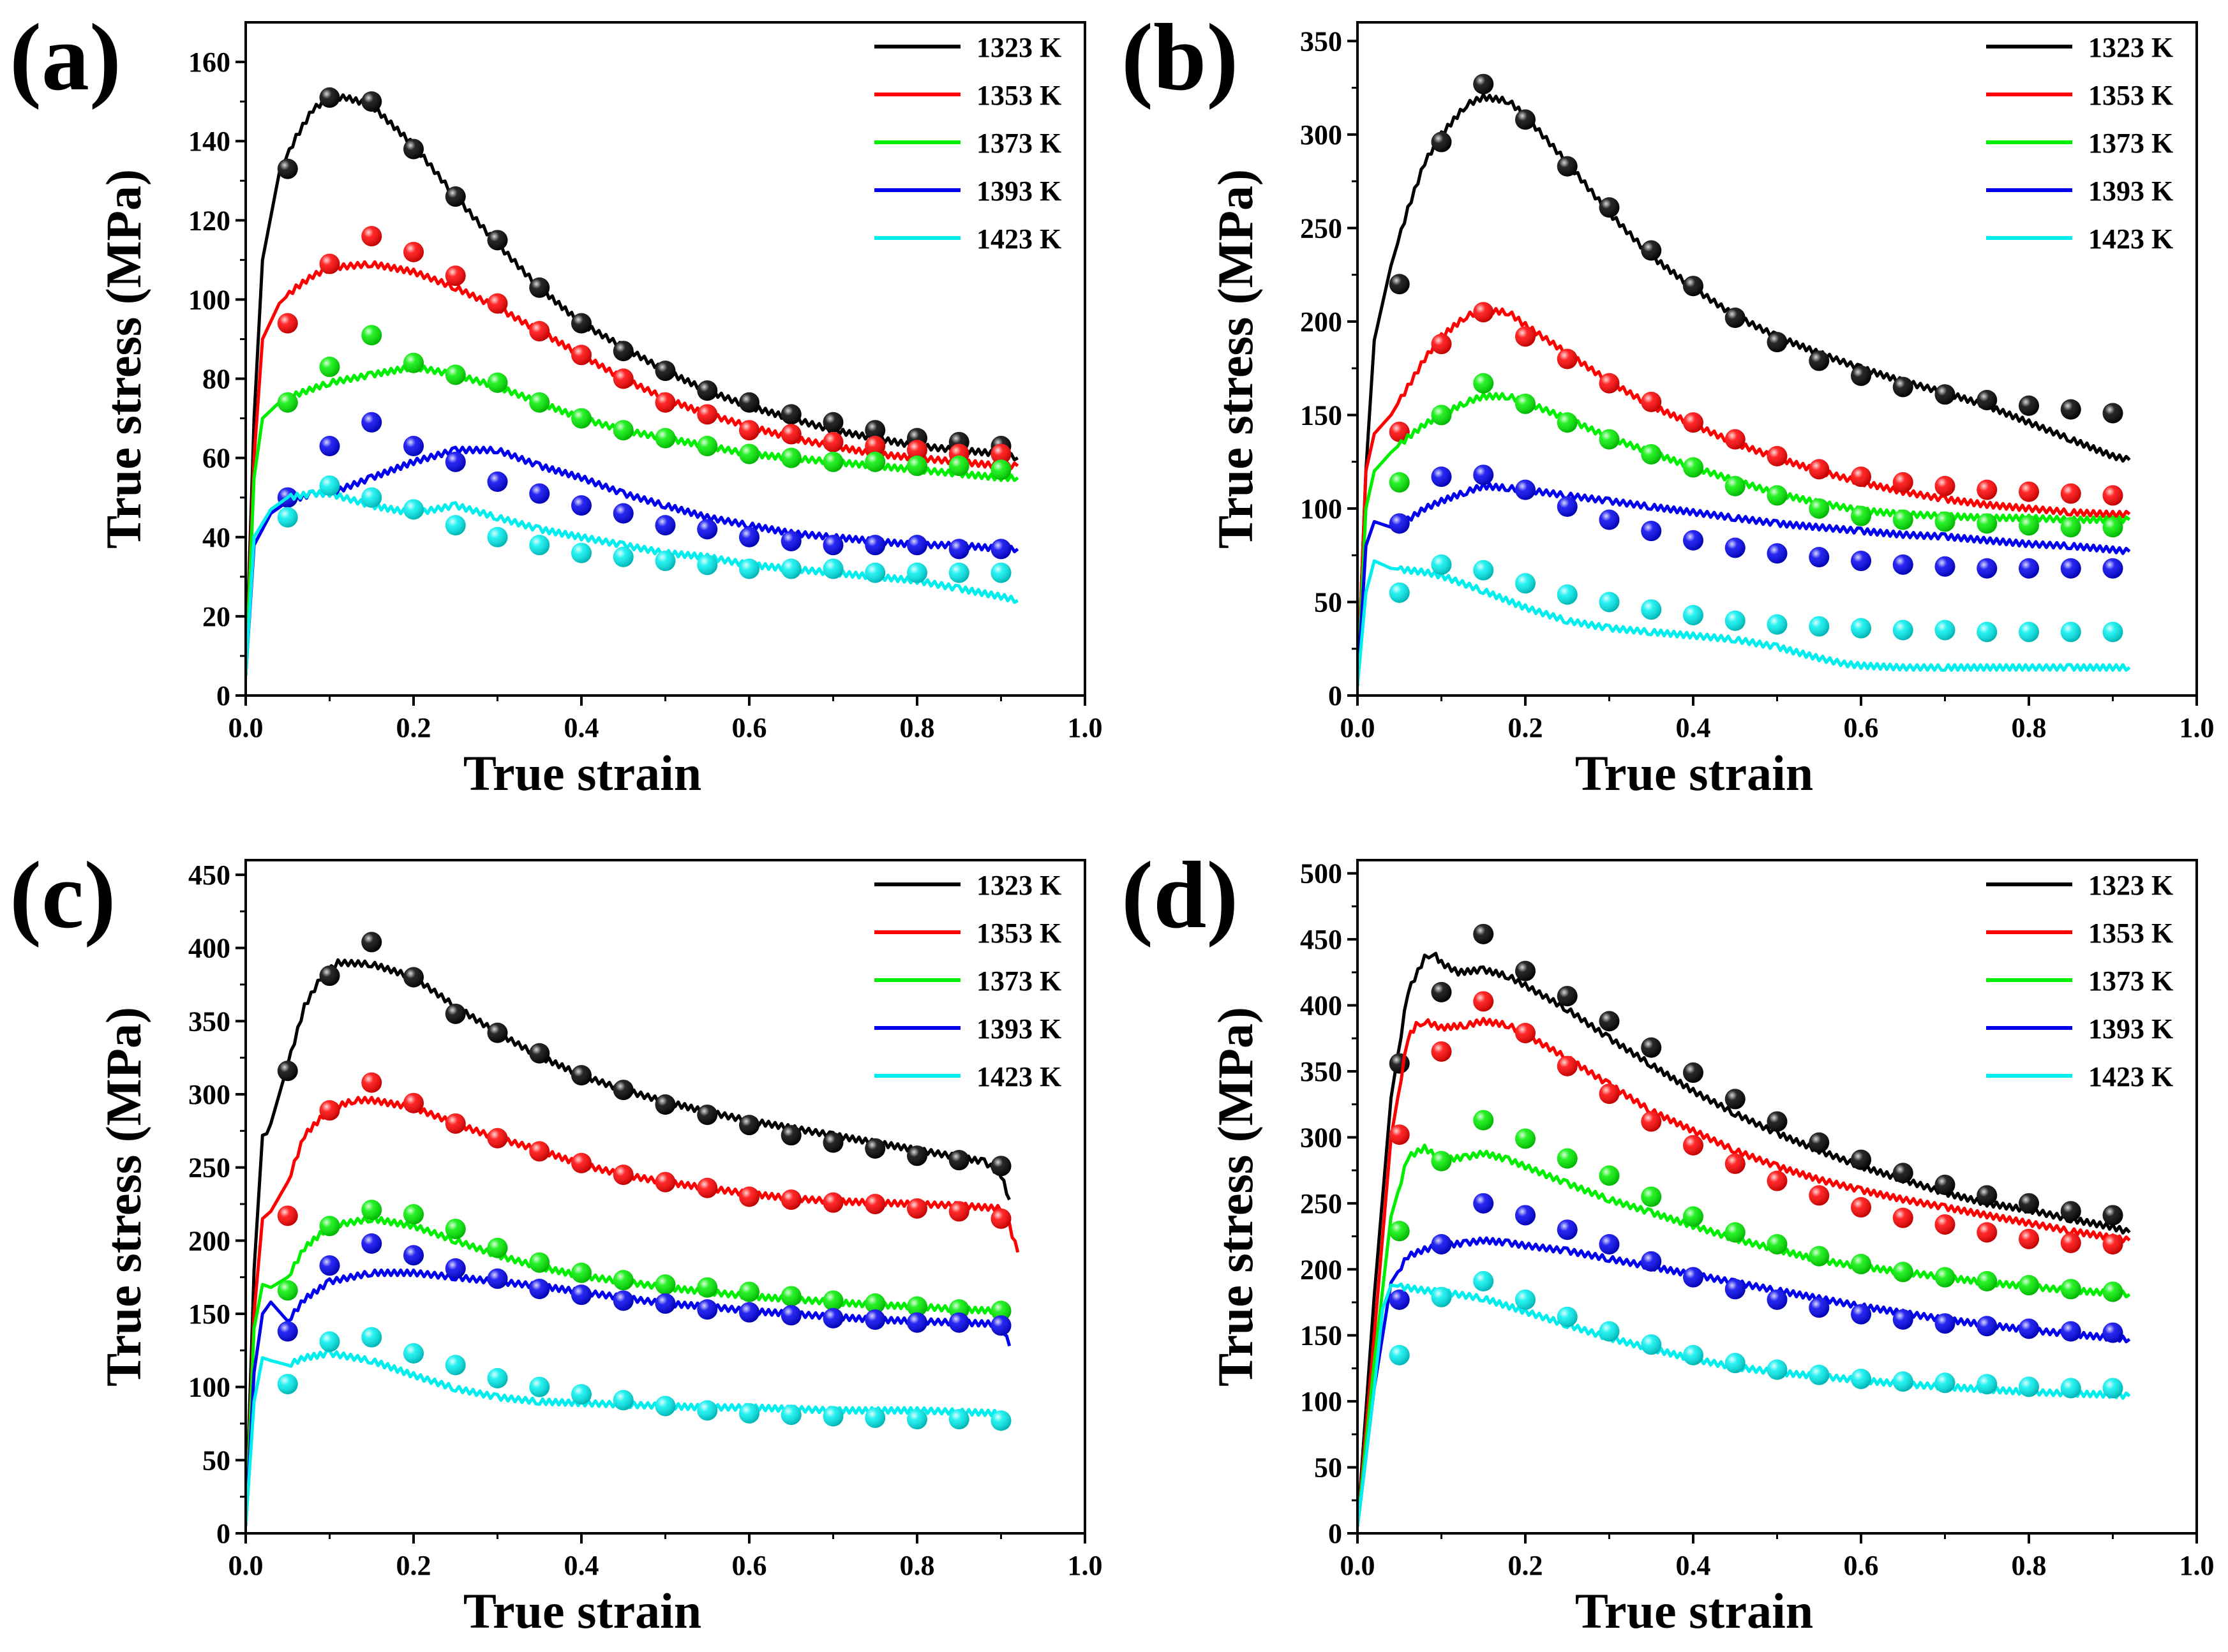 Image resolution: width=2228 pixels, height=1652 pixels. What do you see at coordinates (1018, 47) in the screenshot?
I see `legend-label: 1323 K` at bounding box center [1018, 47].